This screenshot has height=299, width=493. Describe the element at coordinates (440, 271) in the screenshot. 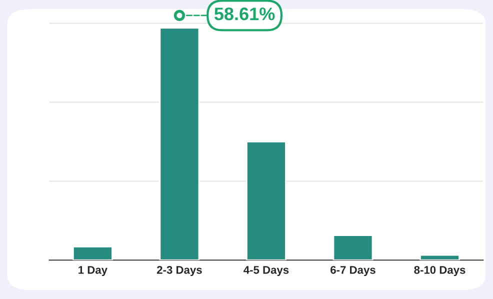

I see `x-tick-label: 8-10 Days` at that location.